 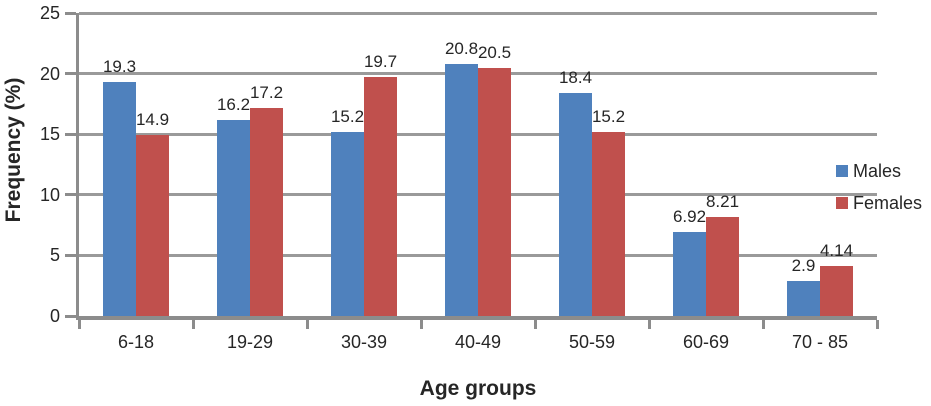 What do you see at coordinates (478, 388) in the screenshot?
I see `x-axis-title: Age groups` at bounding box center [478, 388].